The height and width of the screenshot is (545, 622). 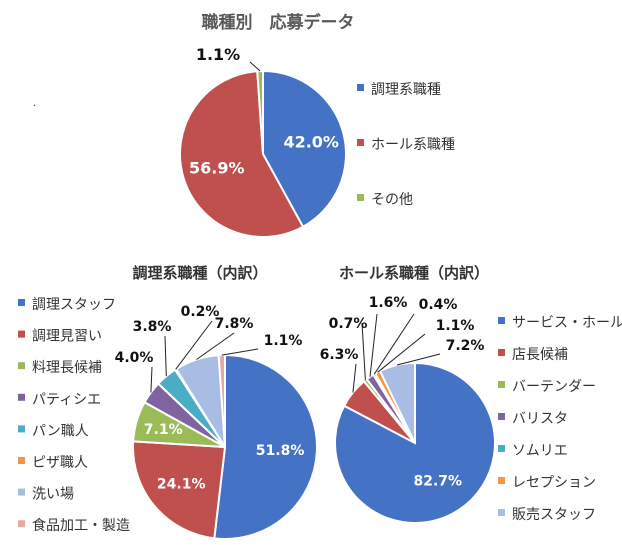 What do you see at coordinates (388, 303) in the screenshot?
I see `pie2-data-label-3: 1.6%` at bounding box center [388, 303].